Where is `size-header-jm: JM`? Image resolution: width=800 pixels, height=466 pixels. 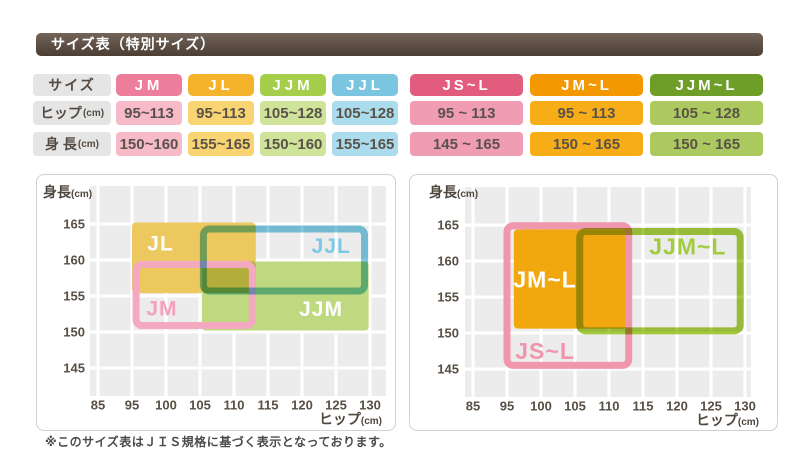 size-header-jm: JM is located at coordinates (149, 85).